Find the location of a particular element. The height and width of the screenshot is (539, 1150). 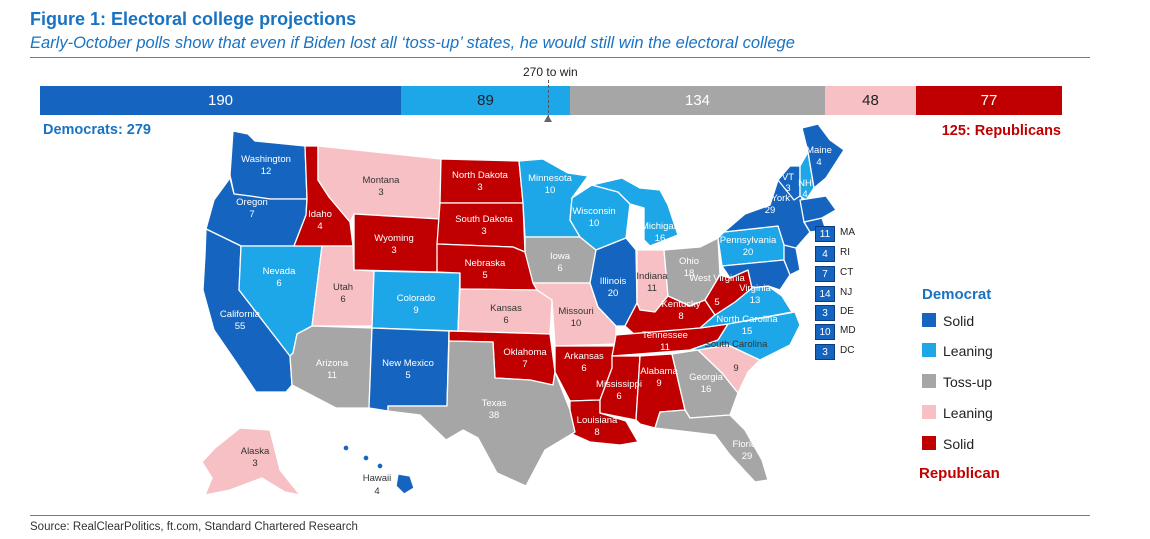

small-state-box-de: 3 is located at coordinates (825, 313).